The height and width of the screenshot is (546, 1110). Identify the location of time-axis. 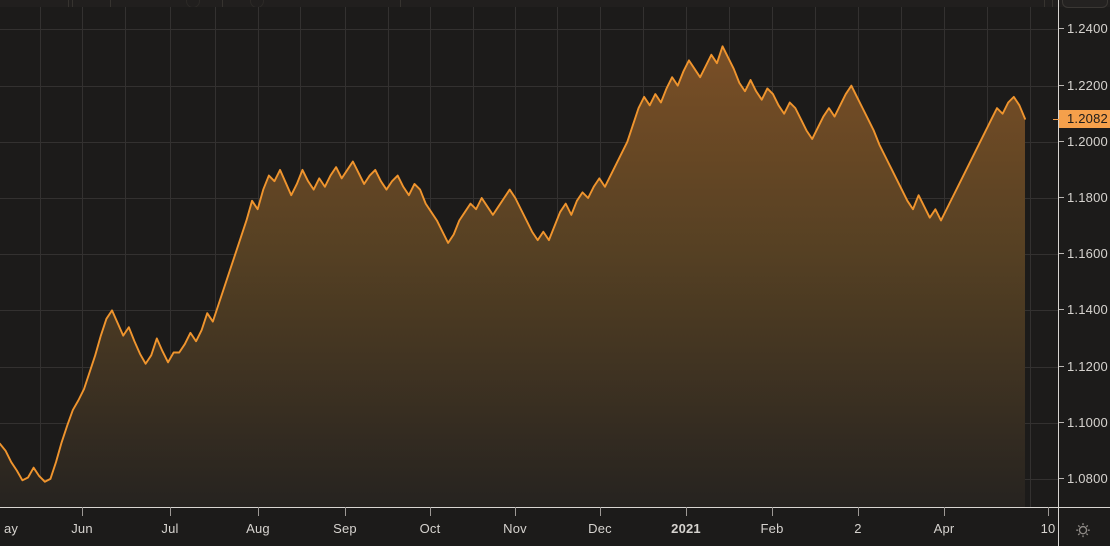
(555, 526).